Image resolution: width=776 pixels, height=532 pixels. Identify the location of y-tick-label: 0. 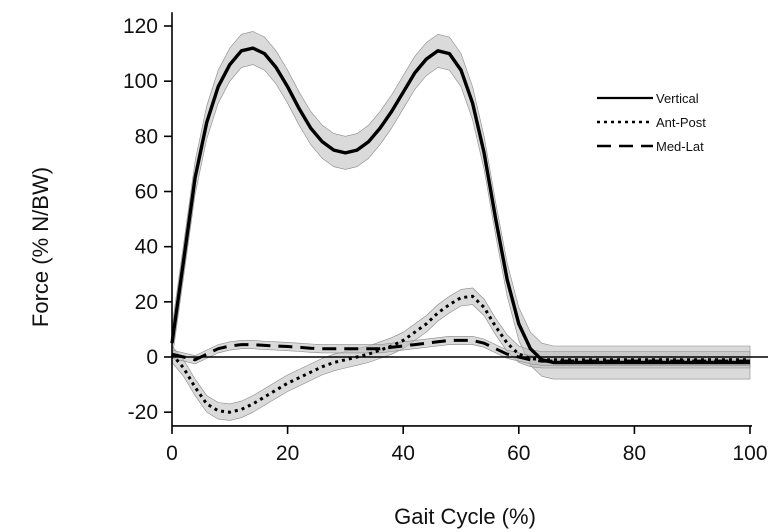
(152, 357).